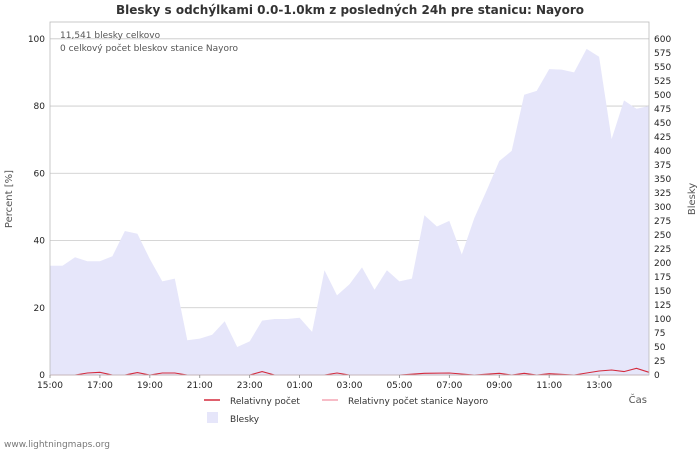  I want to click on y-tick-right-325: 325, so click(662, 194).